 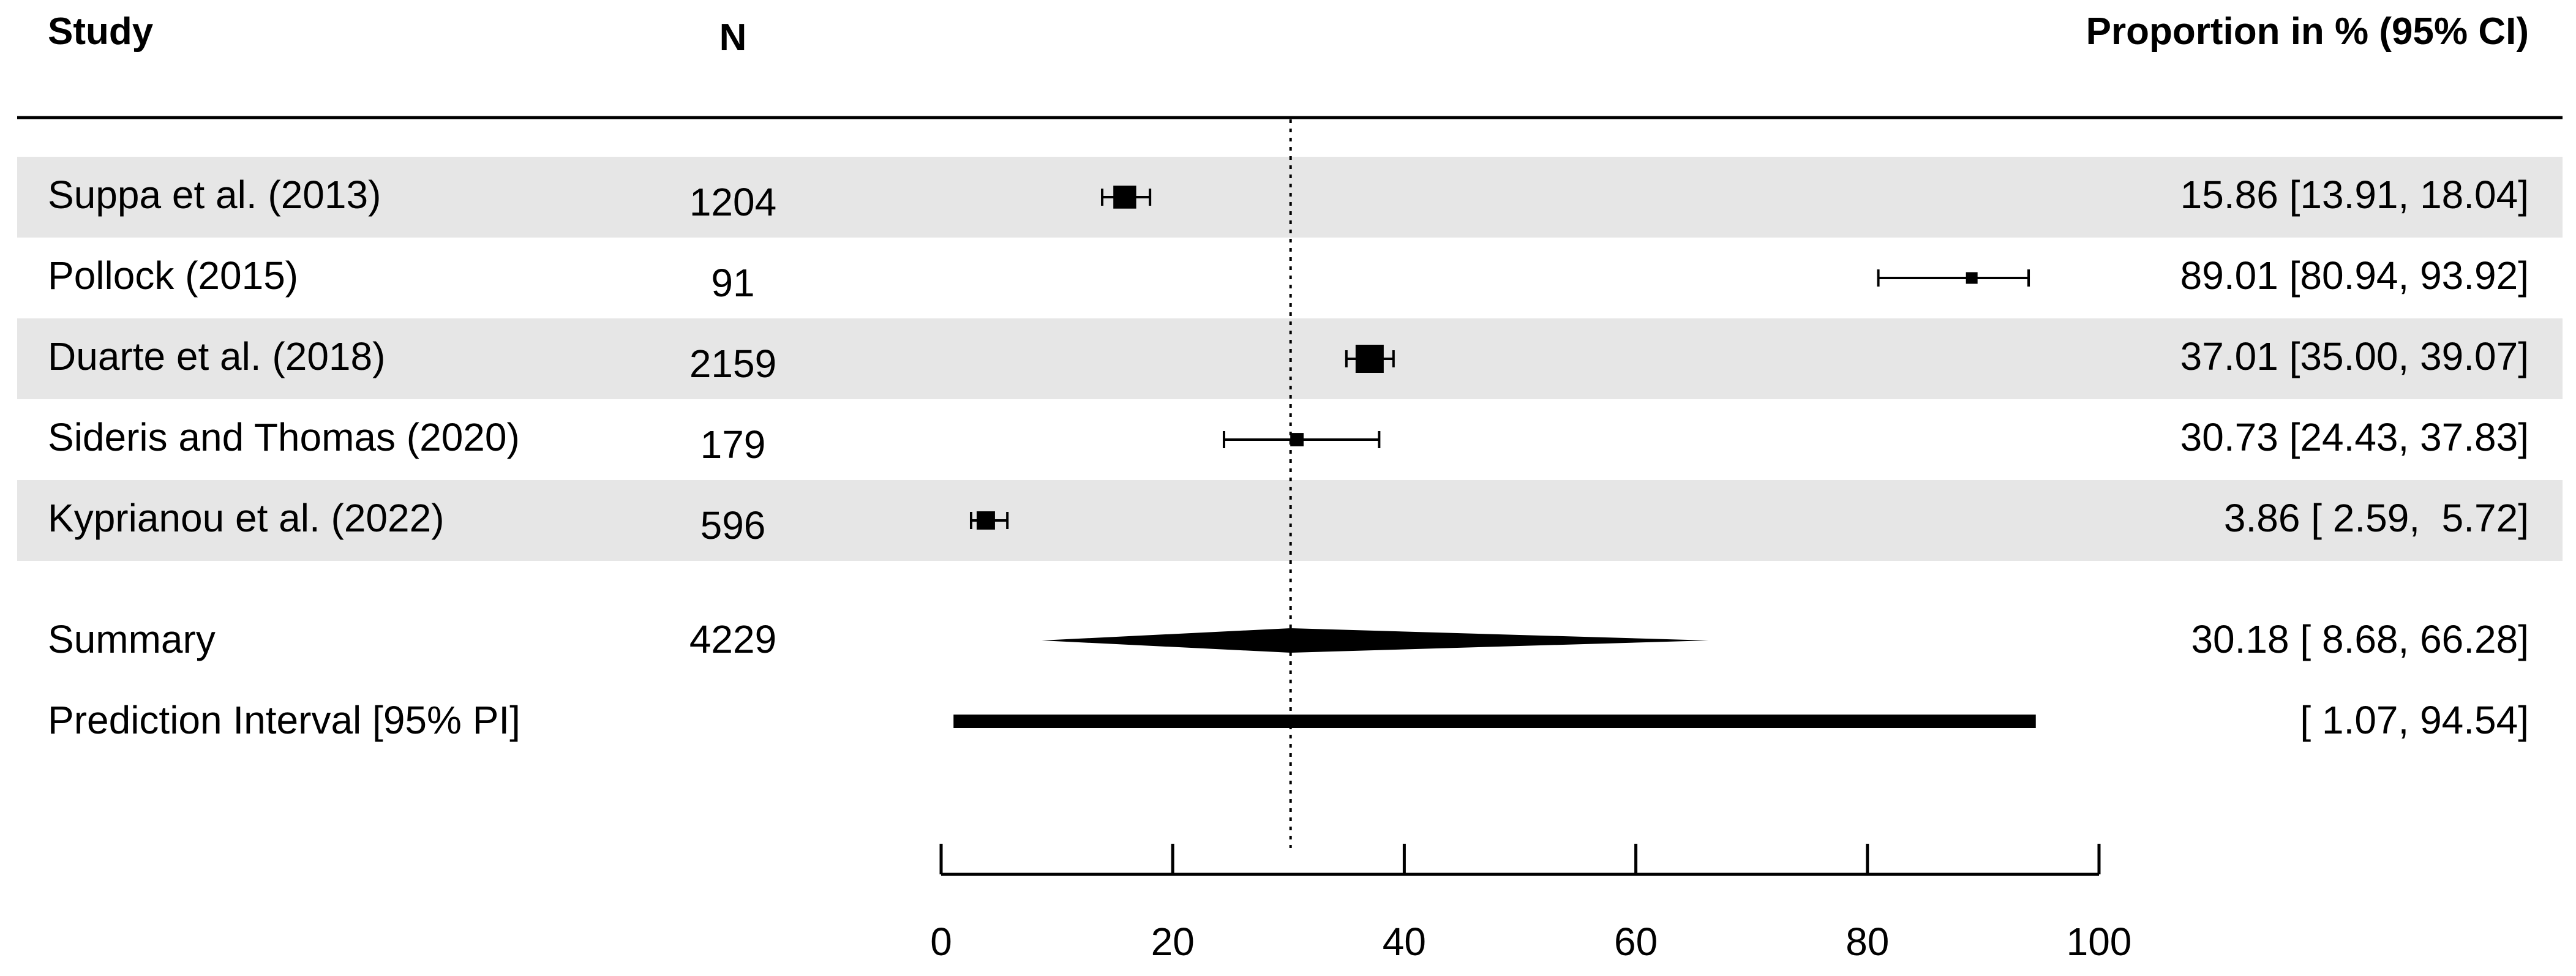 I want to click on axis-tick-label: 40, so click(x=1404, y=942).